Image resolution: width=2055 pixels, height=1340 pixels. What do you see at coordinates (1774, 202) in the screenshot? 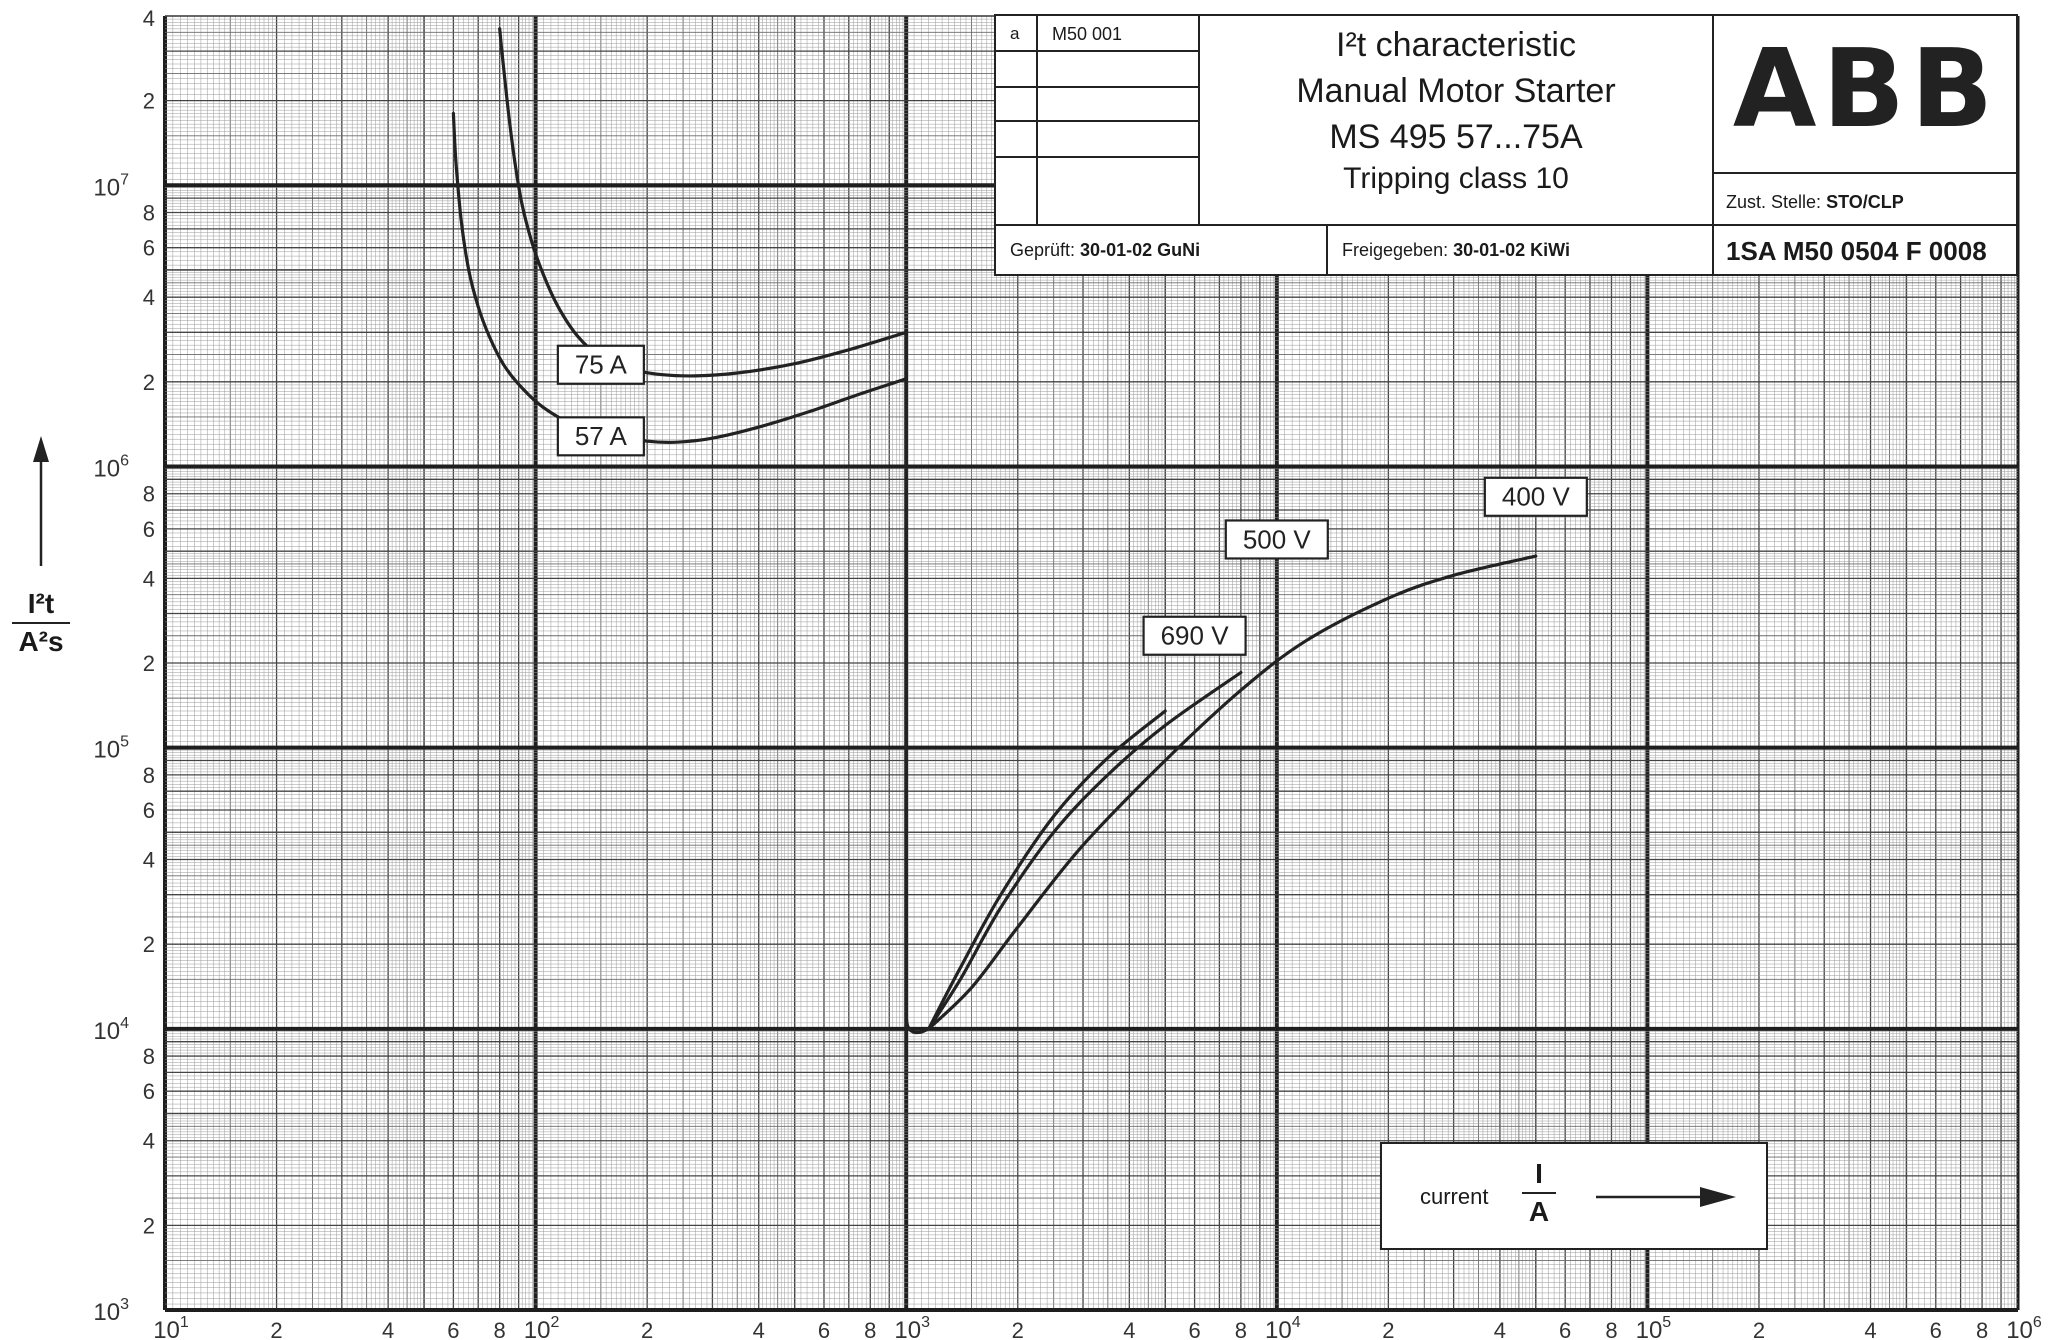
I see `responsible-label: Zust. Stelle:` at bounding box center [1774, 202].